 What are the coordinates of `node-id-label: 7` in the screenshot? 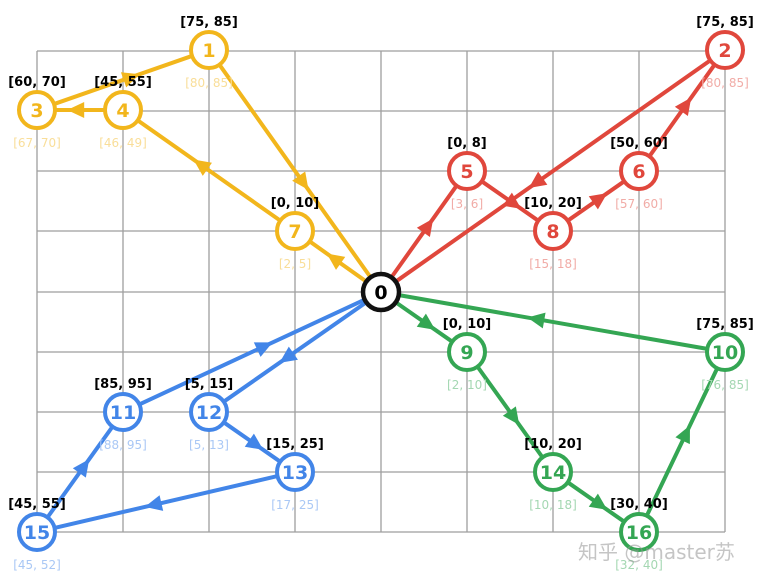 It's located at (294, 232).